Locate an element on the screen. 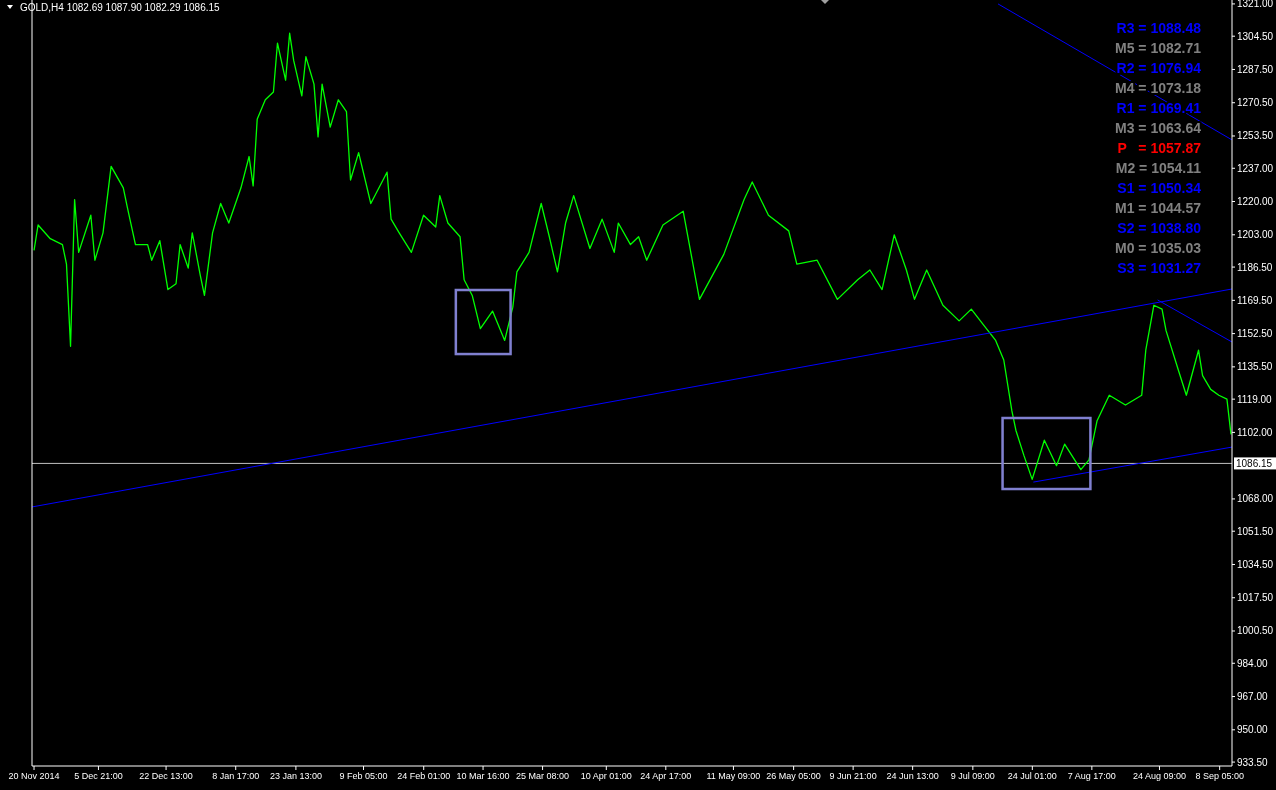 The height and width of the screenshot is (790, 1276). y-tick-label: 950.00 is located at coordinates (1253, 730).